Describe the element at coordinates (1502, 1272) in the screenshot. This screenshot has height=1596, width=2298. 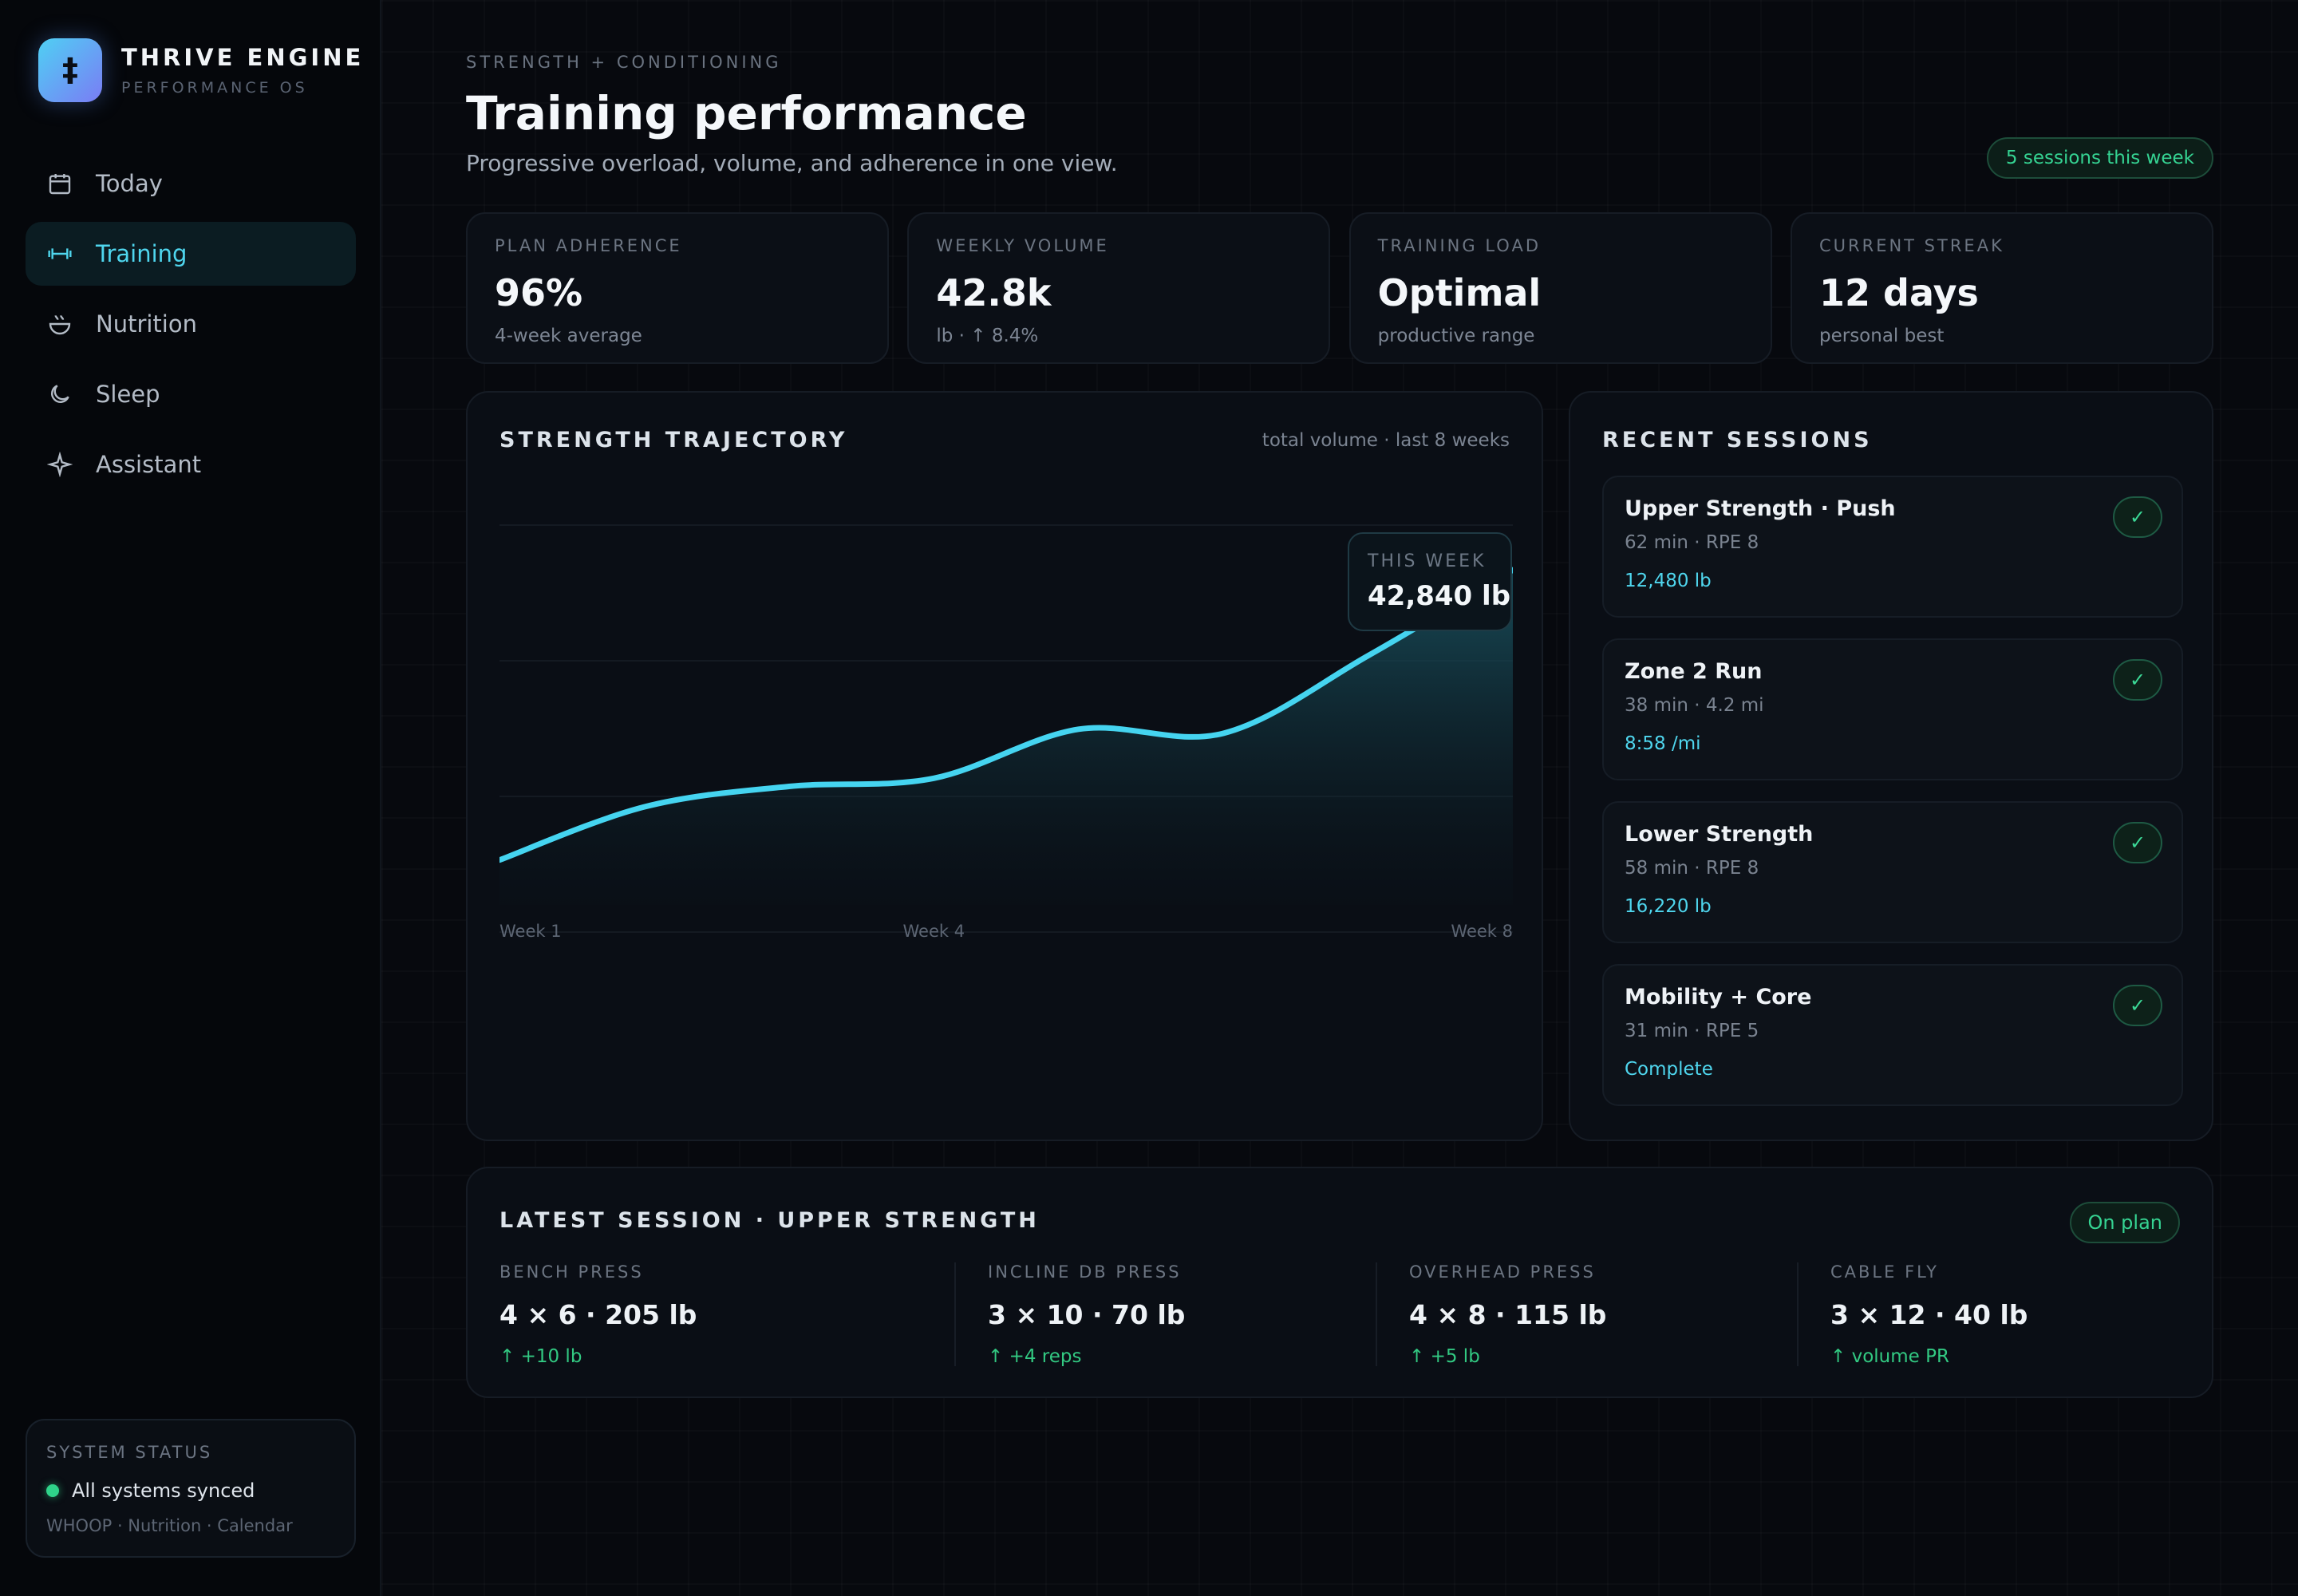
I see `exercise-name: OVERHEAD PRESS` at that location.